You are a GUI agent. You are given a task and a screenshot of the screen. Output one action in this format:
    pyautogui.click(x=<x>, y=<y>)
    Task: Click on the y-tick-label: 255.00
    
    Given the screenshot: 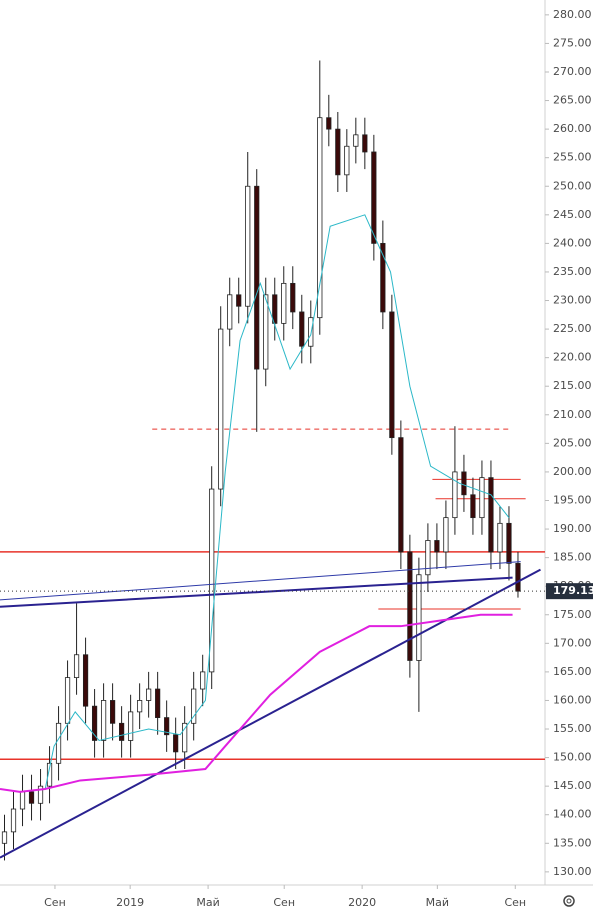 What is the action you would take?
    pyautogui.click(x=572, y=157)
    